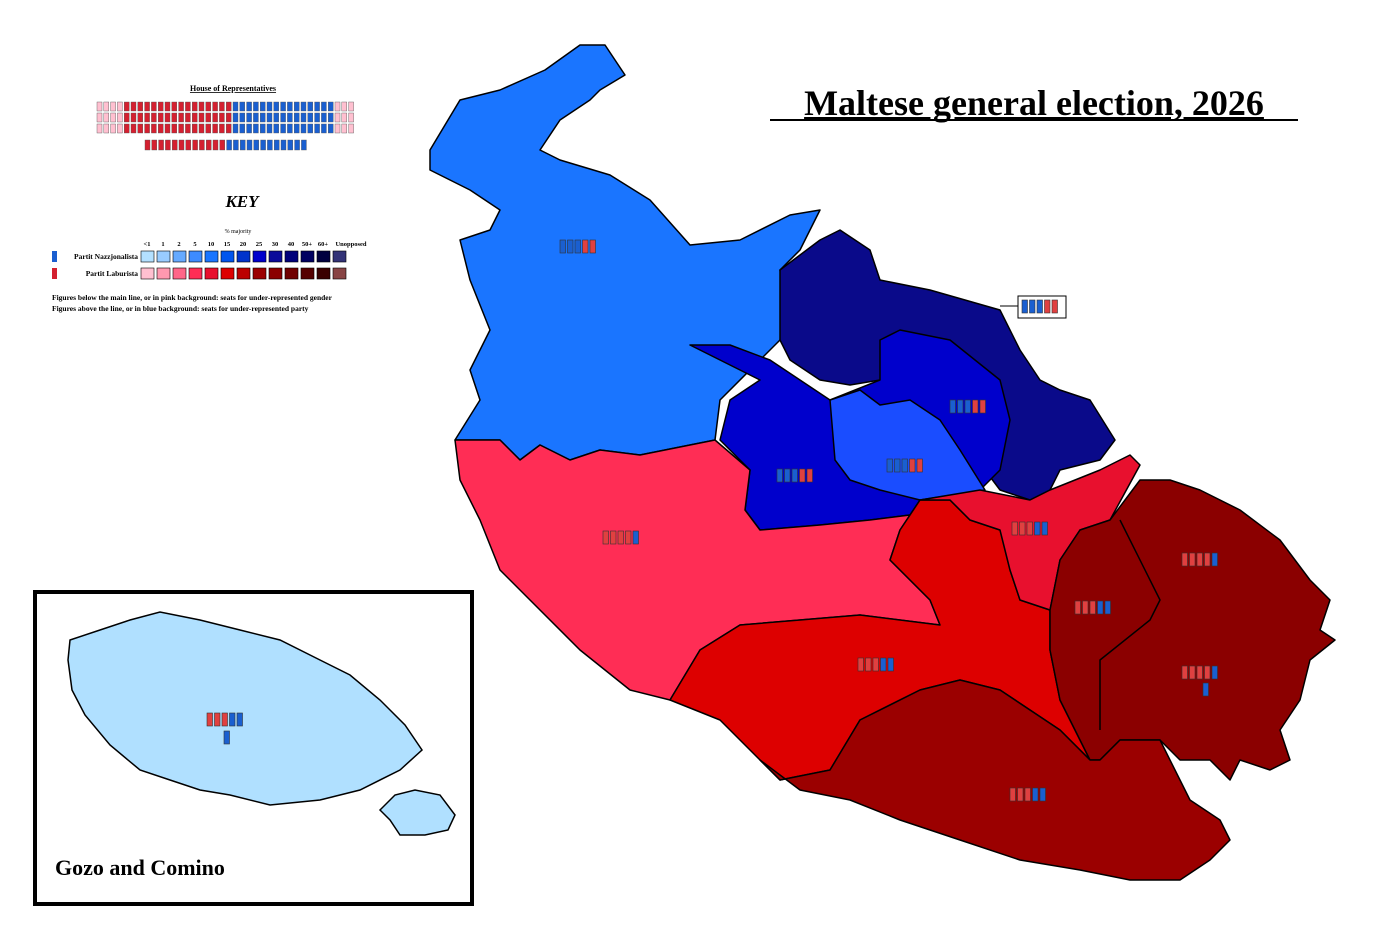  I want to click on seat-chart, so click(225, 126).